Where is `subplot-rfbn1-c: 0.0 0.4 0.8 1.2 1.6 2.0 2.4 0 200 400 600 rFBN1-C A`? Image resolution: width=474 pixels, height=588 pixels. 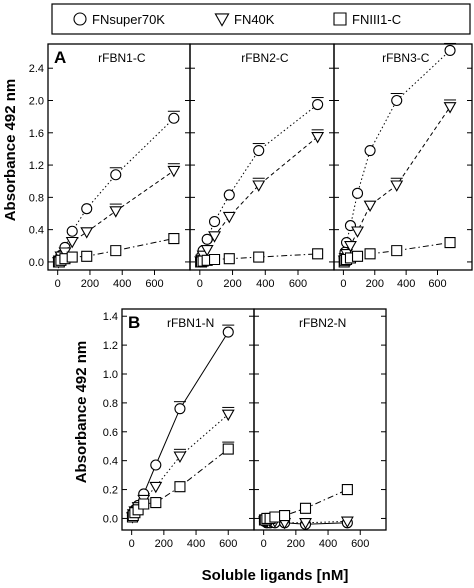
subplot-rfbn1-c: 0.0 0.4 0.8 1.2 1.6 2.0 2.4 0 200 400 600 rFBN1-C A is located at coordinates (110, 166).